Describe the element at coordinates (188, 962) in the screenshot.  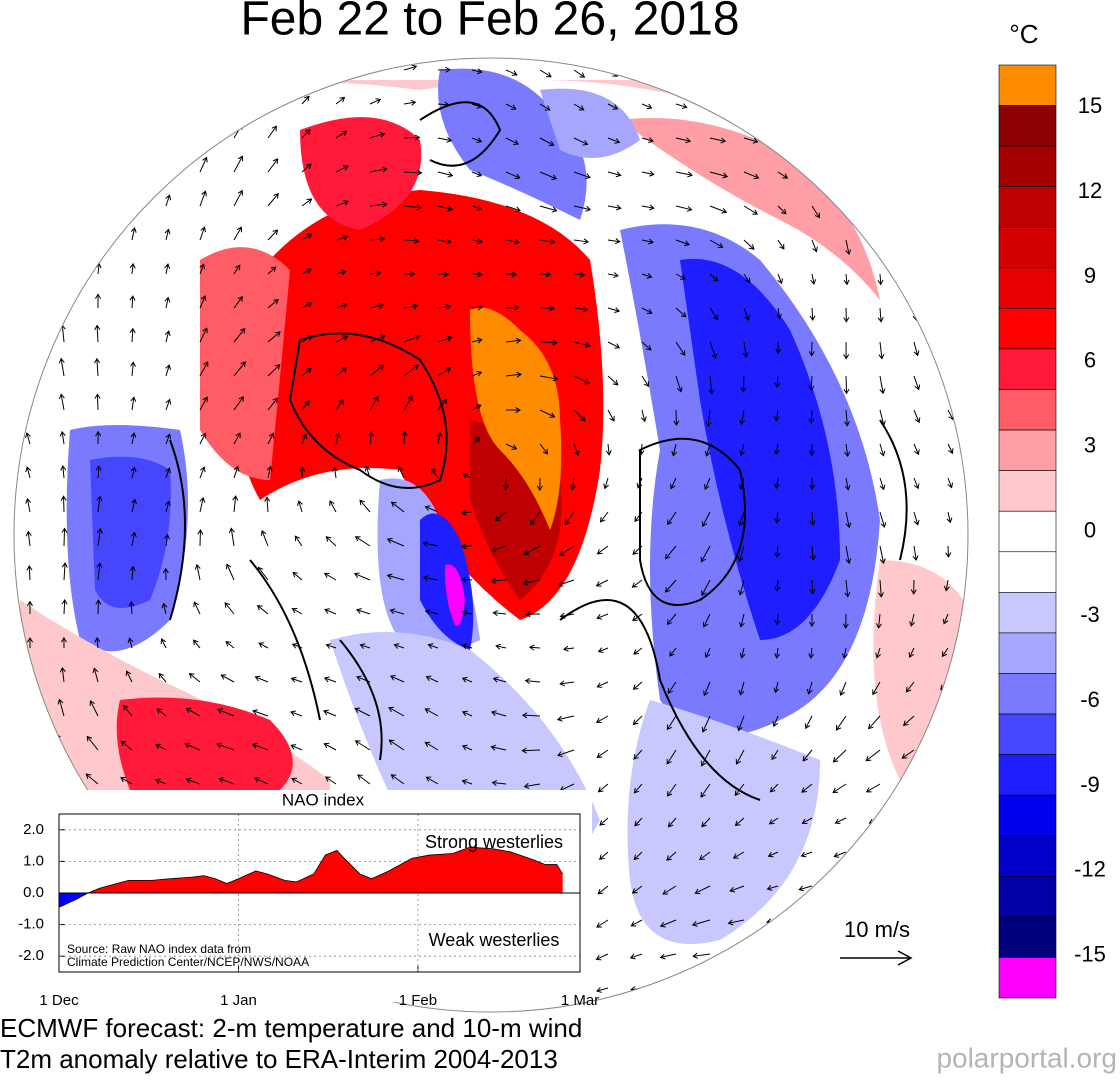
I see `source-note: Climate Prediction Center/NCEP/NWS/NOAA` at that location.